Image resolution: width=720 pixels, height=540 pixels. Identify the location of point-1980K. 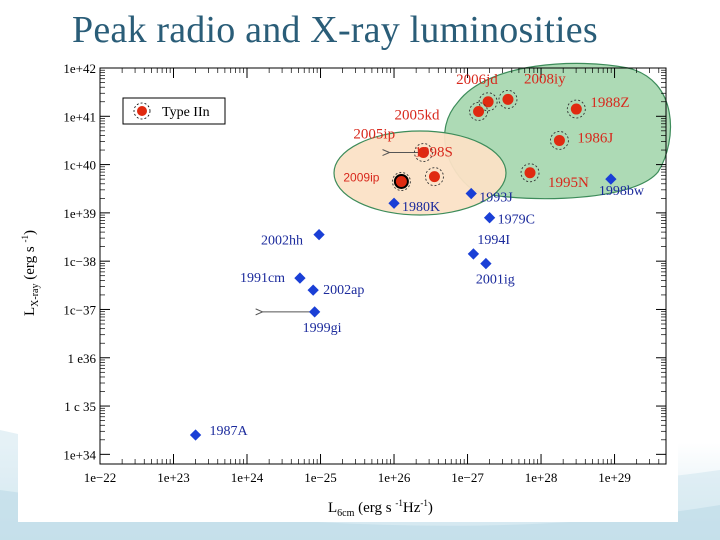
(394, 203).